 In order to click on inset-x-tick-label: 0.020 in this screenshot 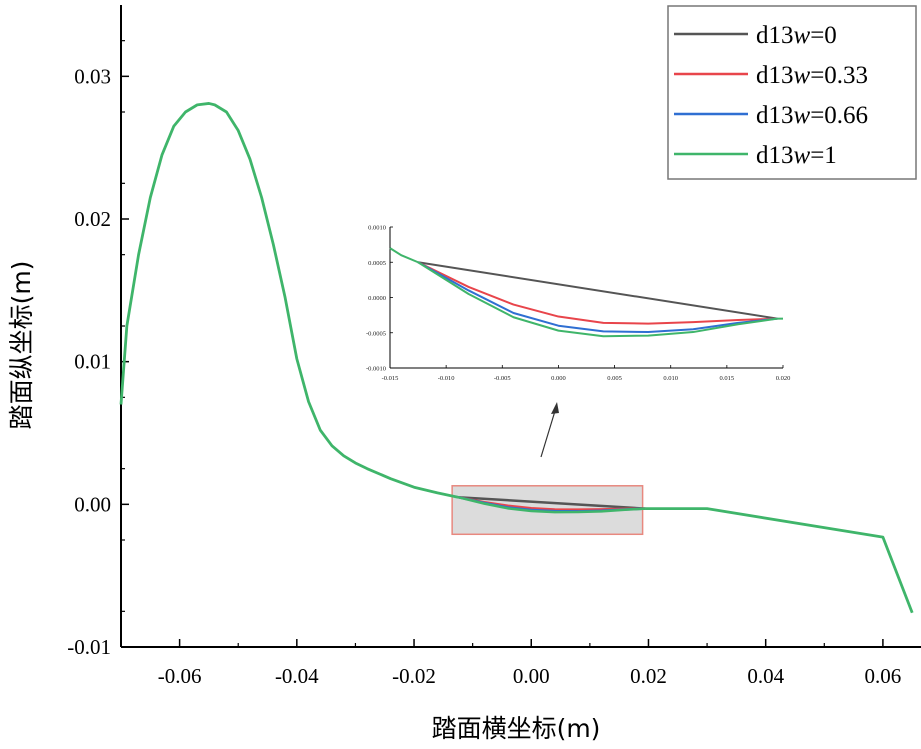, I will do `click(783, 378)`.